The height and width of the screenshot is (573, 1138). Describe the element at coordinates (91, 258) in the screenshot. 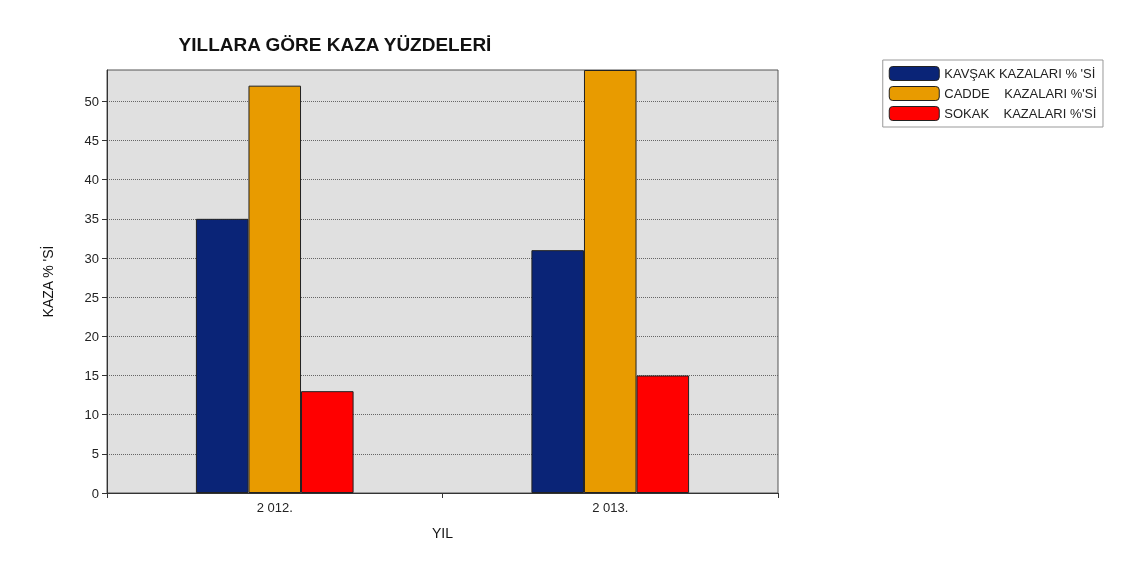

I see `y-tick-label: 30` at that location.